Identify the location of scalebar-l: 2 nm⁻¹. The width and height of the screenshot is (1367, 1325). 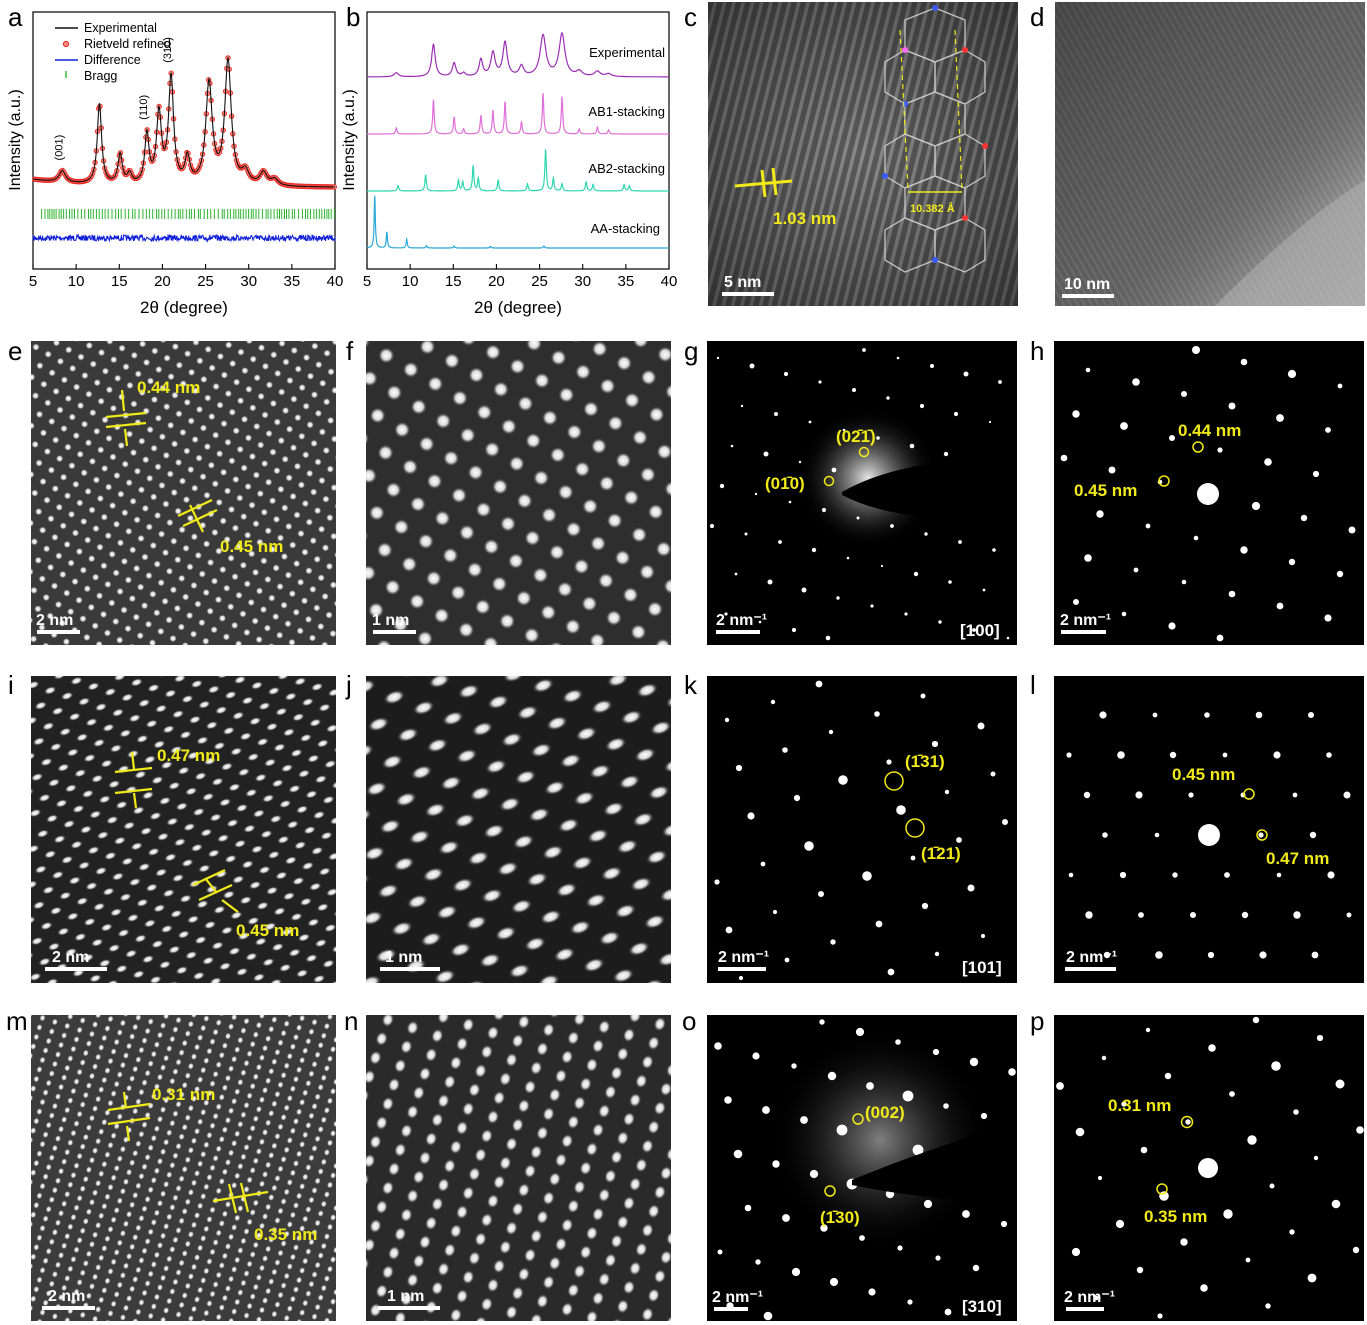
(1091, 957).